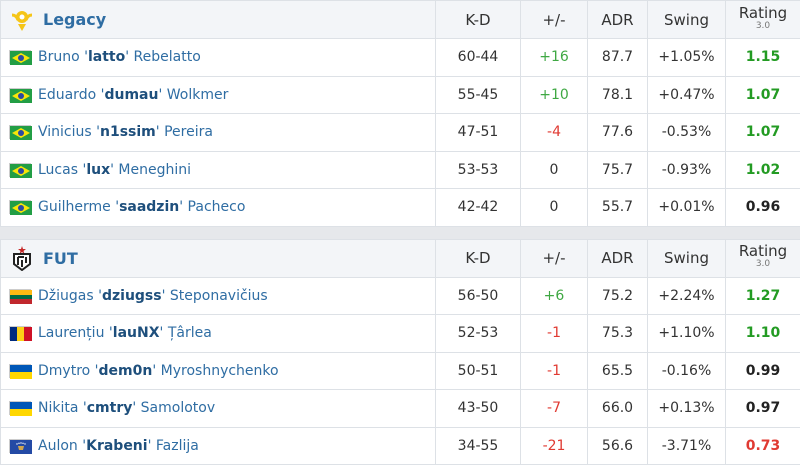 The width and height of the screenshot is (800, 465). Describe the element at coordinates (189, 333) in the screenshot. I see `last-name: Țârlea` at that location.